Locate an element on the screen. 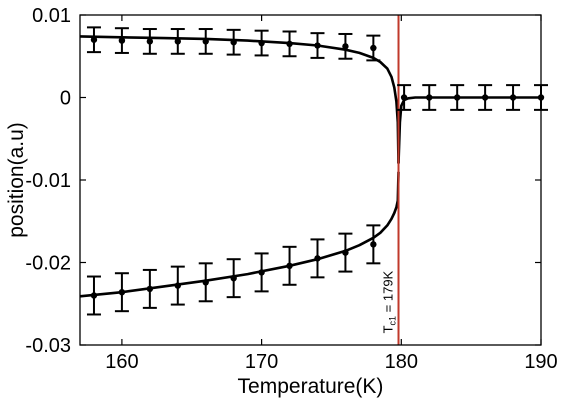 Image resolution: width=572 pixels, height=403 pixels. y-tick-label: 0.01 is located at coordinates (51, 16).